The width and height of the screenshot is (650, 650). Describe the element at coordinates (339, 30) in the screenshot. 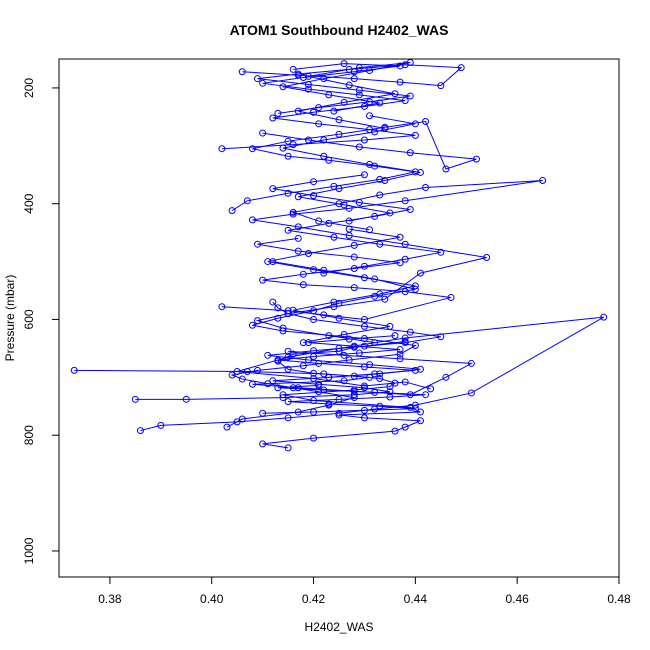

I see `chart-title: ATOM1 Southbound H2402_WAS` at that location.